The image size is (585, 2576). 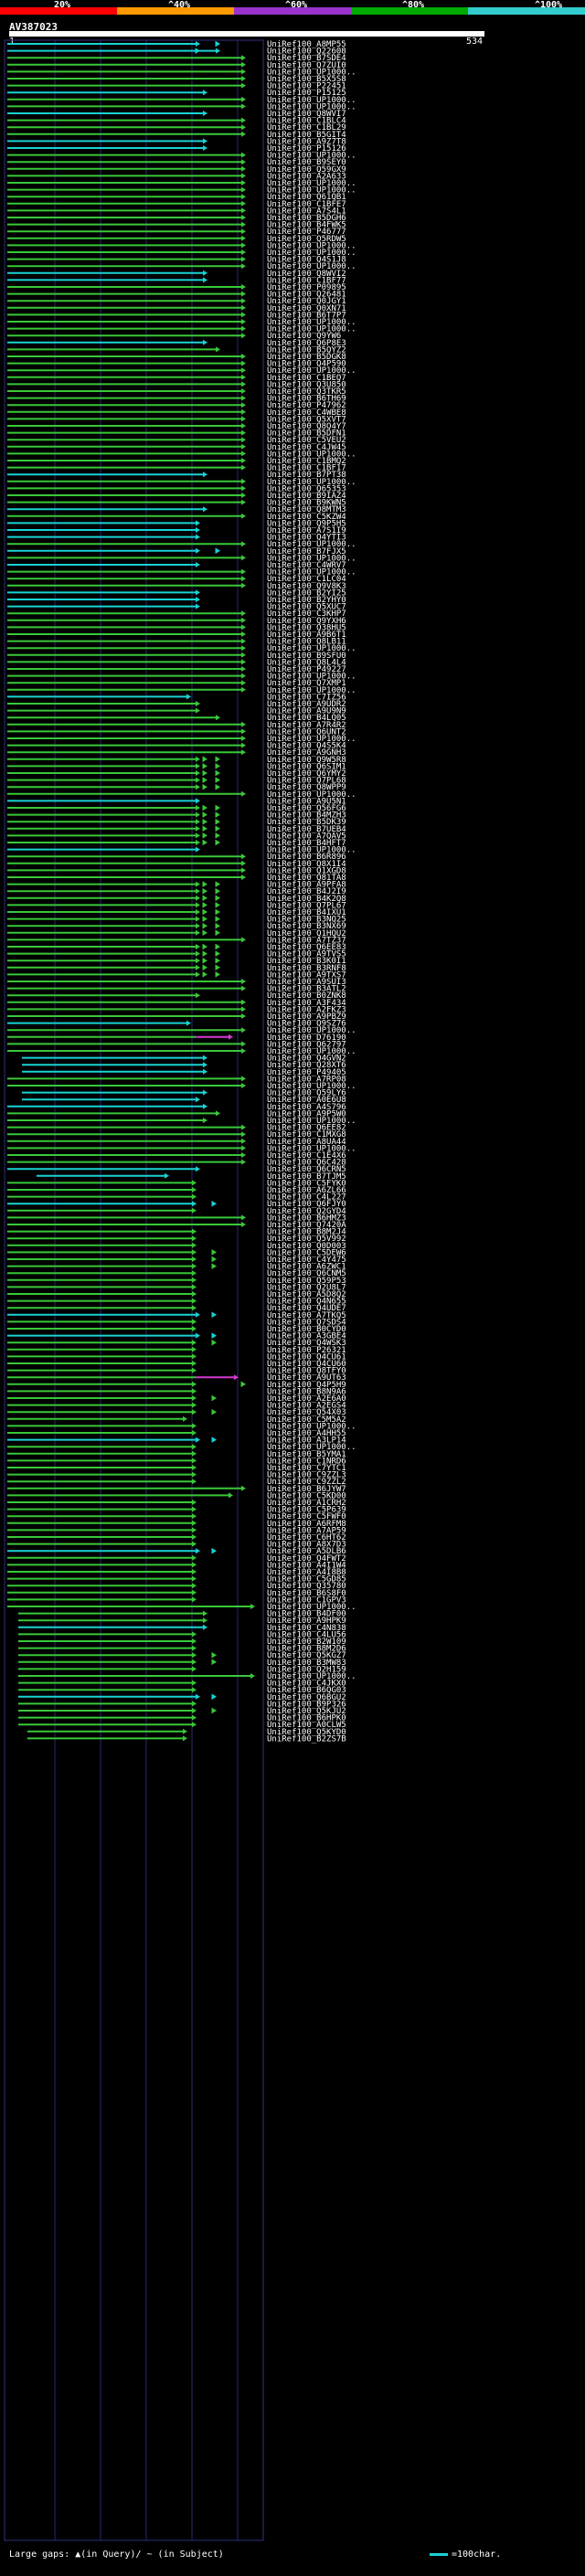 I want to click on hit-row: UniRef100_C1NRD6, so click(x=177, y=1461).